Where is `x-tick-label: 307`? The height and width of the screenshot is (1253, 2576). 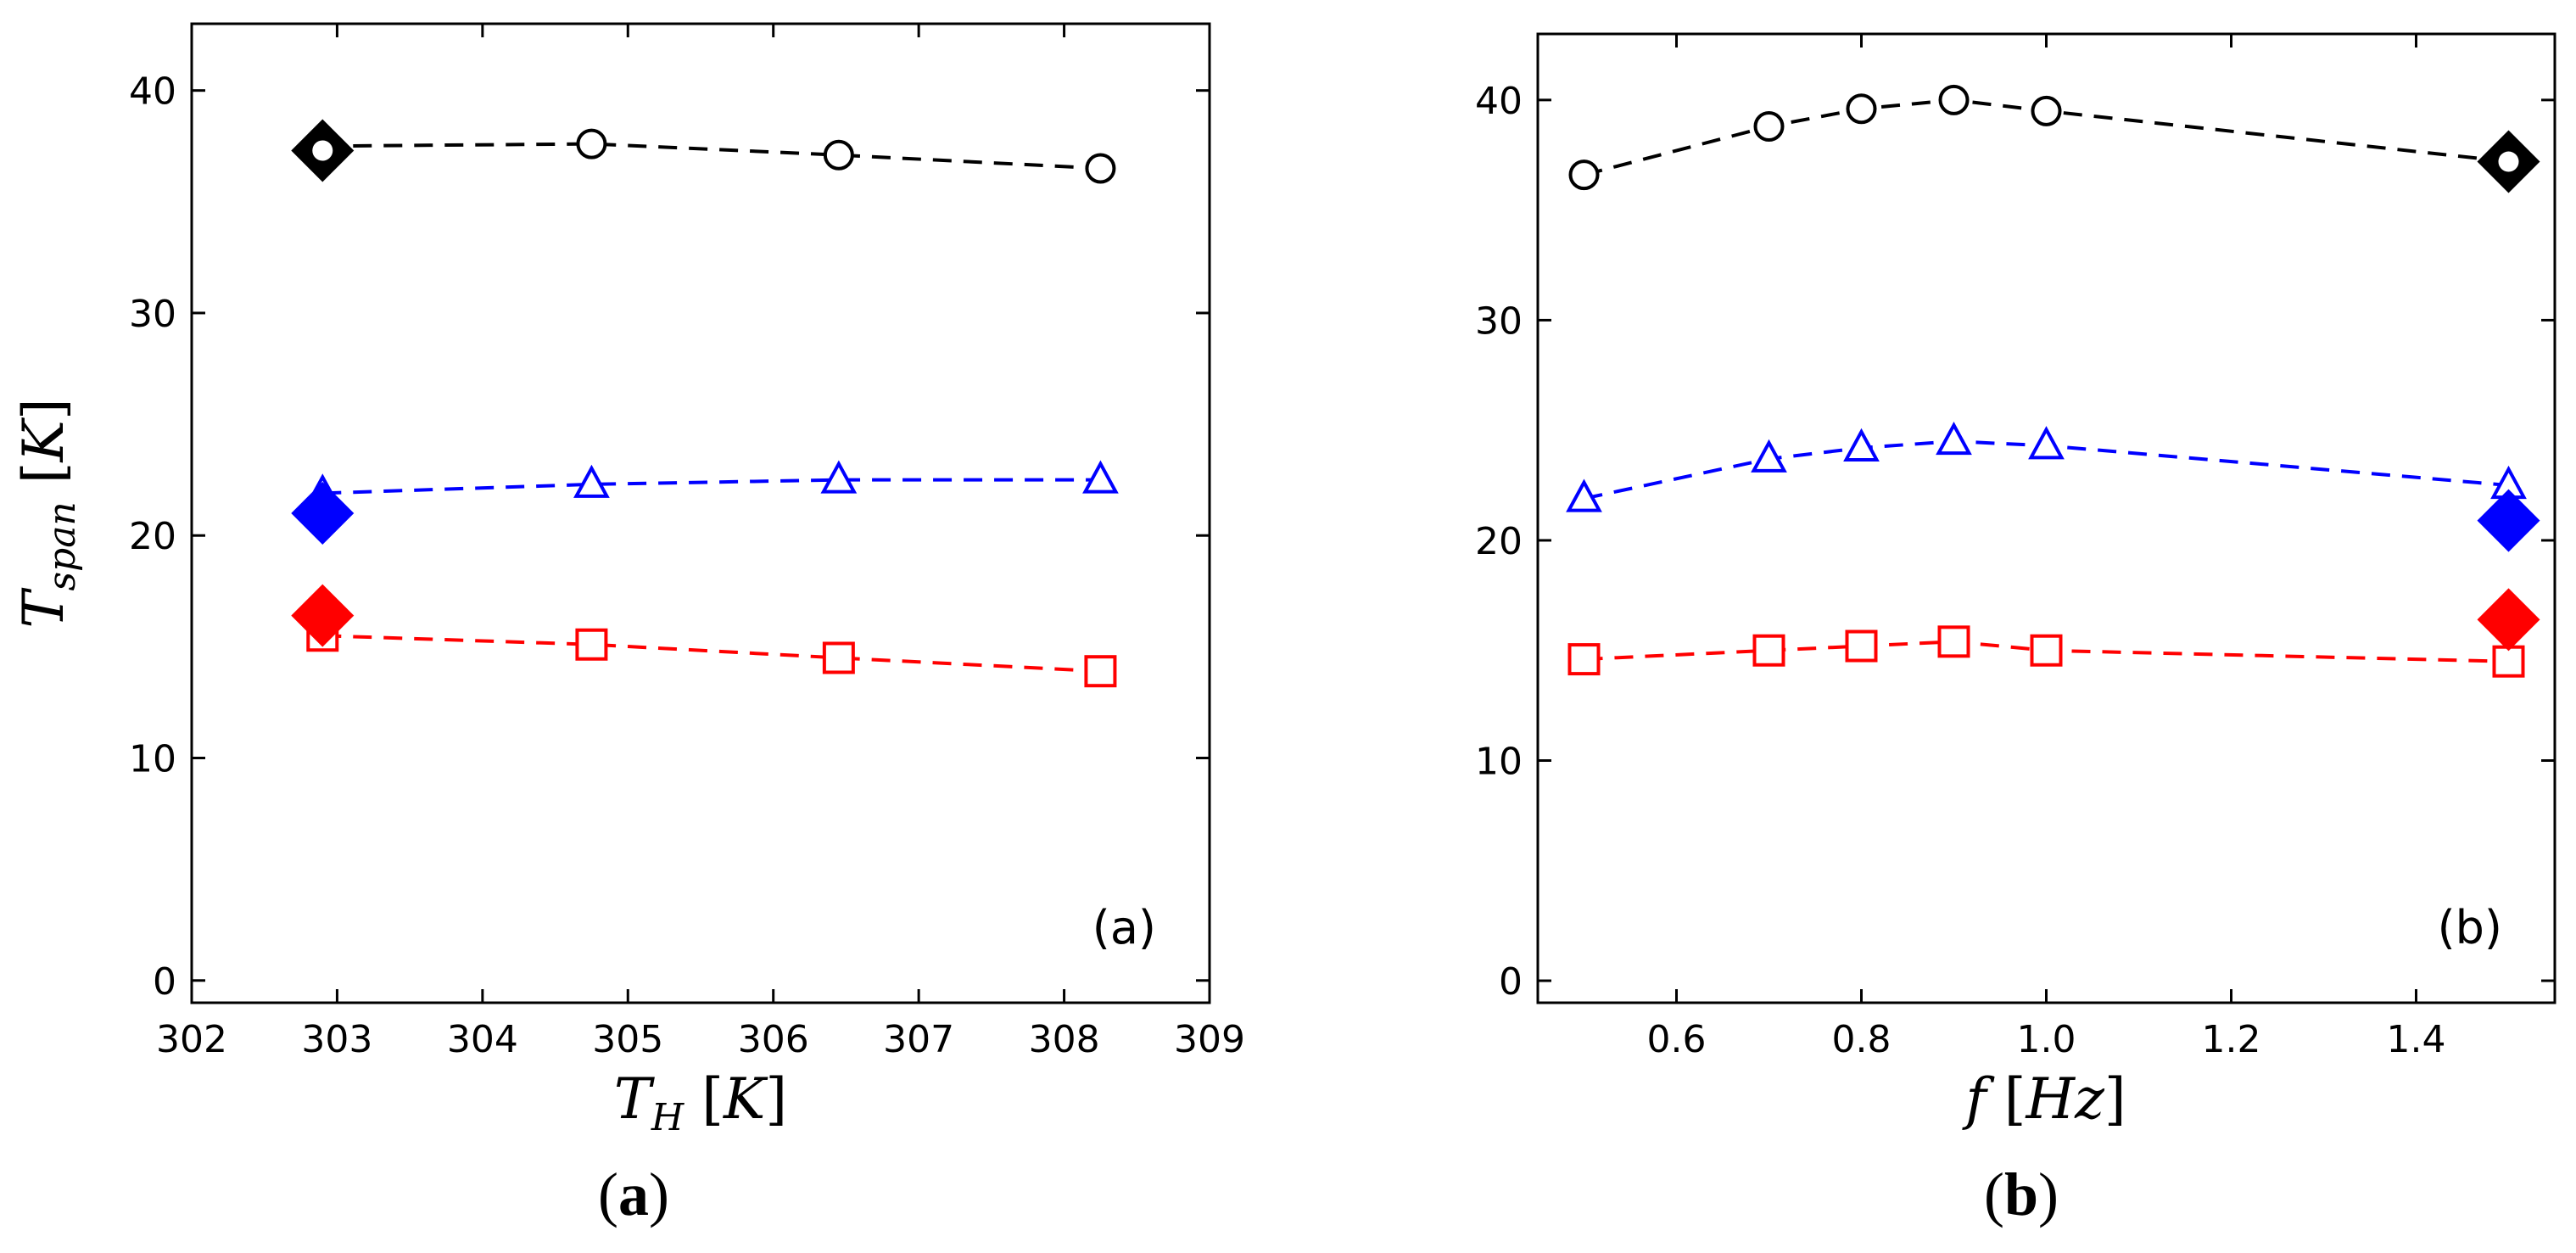
x-tick-label: 307 is located at coordinates (918, 1039).